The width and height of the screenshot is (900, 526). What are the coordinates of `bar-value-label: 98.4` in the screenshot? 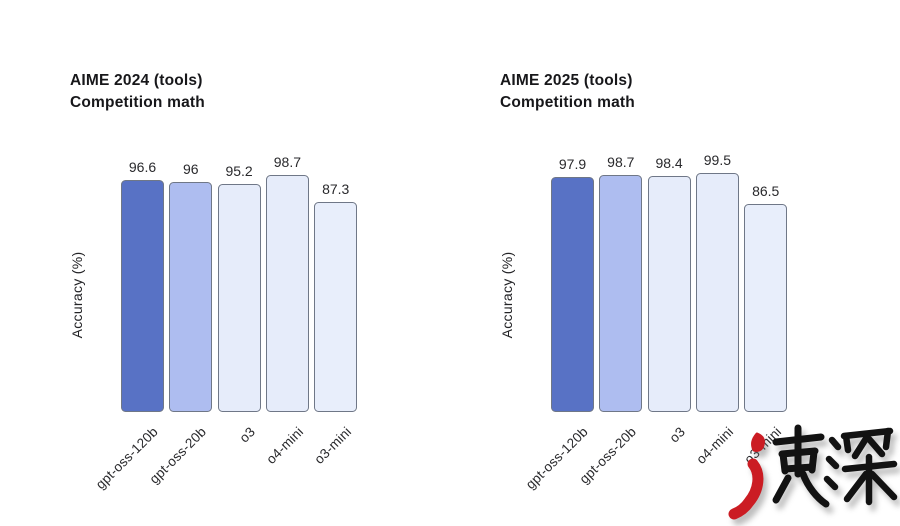 It's located at (669, 163).